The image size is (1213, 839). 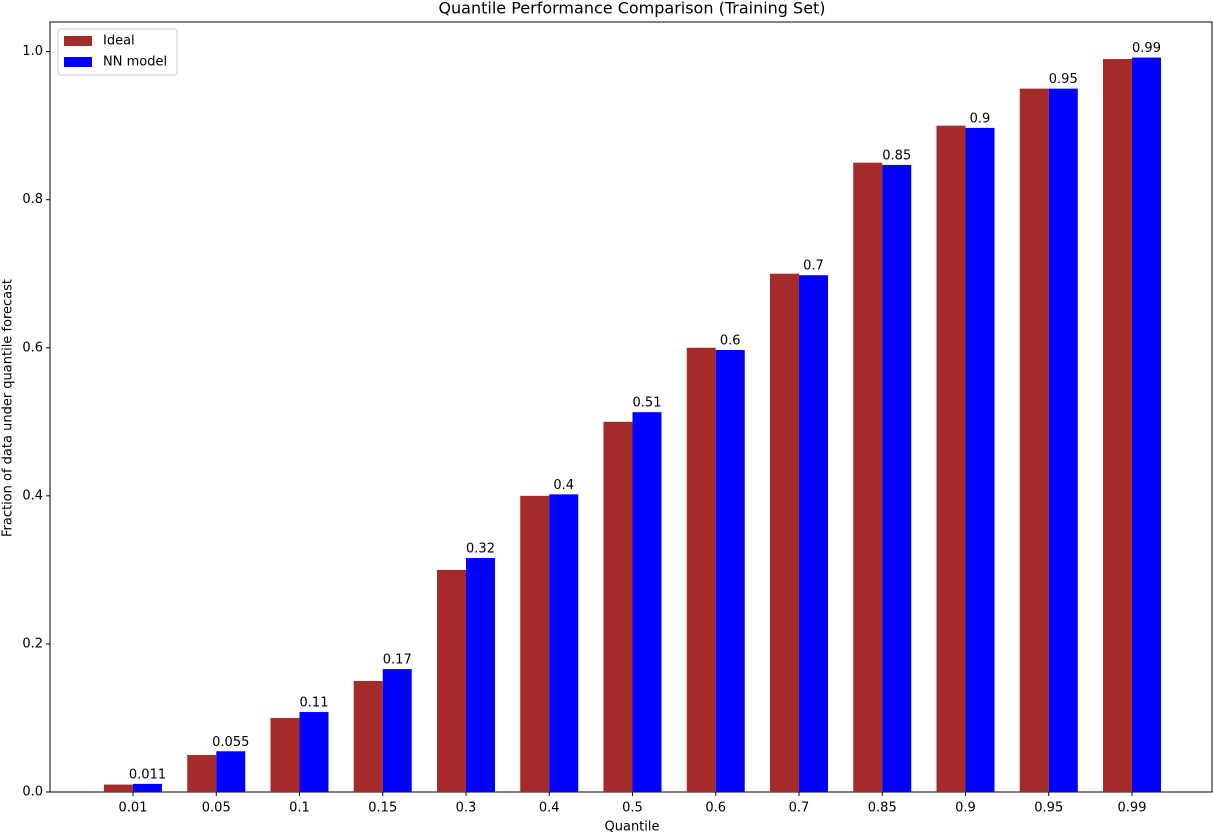 I want to click on y-tick-label: 0.2, so click(x=32, y=643).